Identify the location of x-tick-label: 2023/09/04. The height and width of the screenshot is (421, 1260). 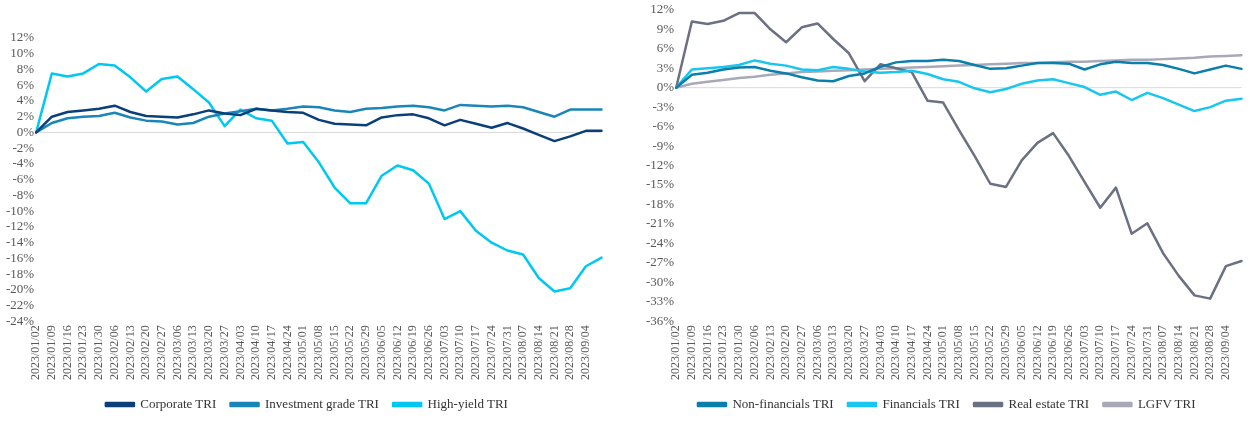
(1225, 352).